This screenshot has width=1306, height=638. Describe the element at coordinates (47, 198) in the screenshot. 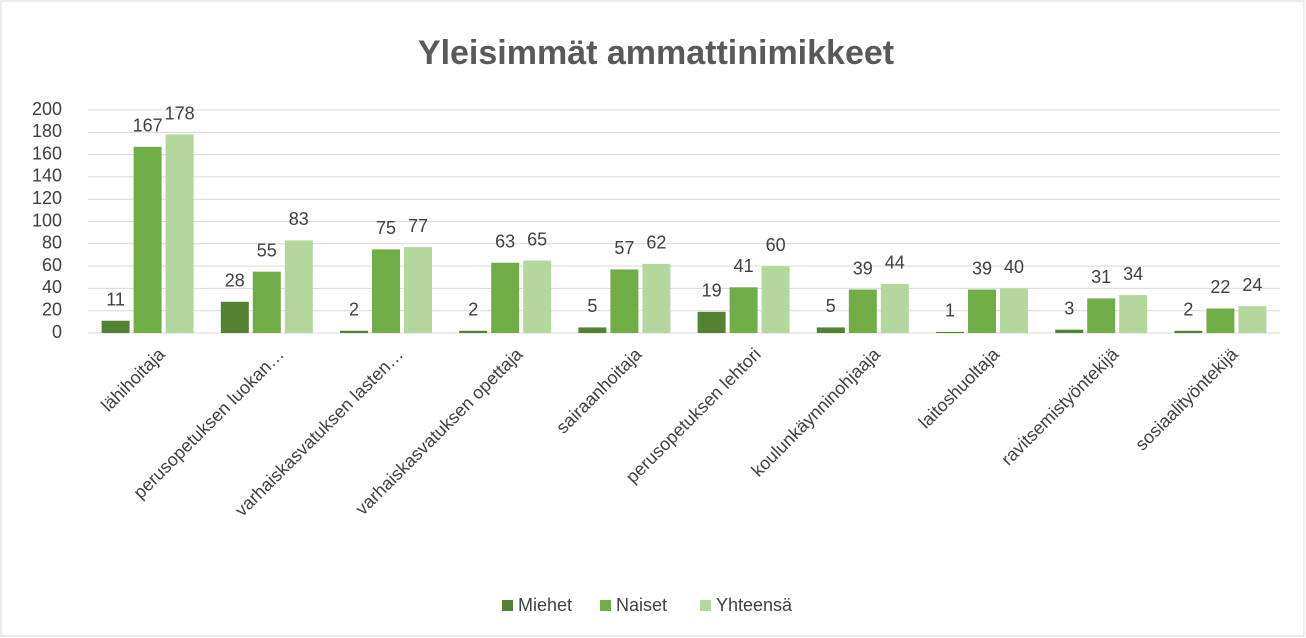

I see `y-tick-label: 120` at that location.